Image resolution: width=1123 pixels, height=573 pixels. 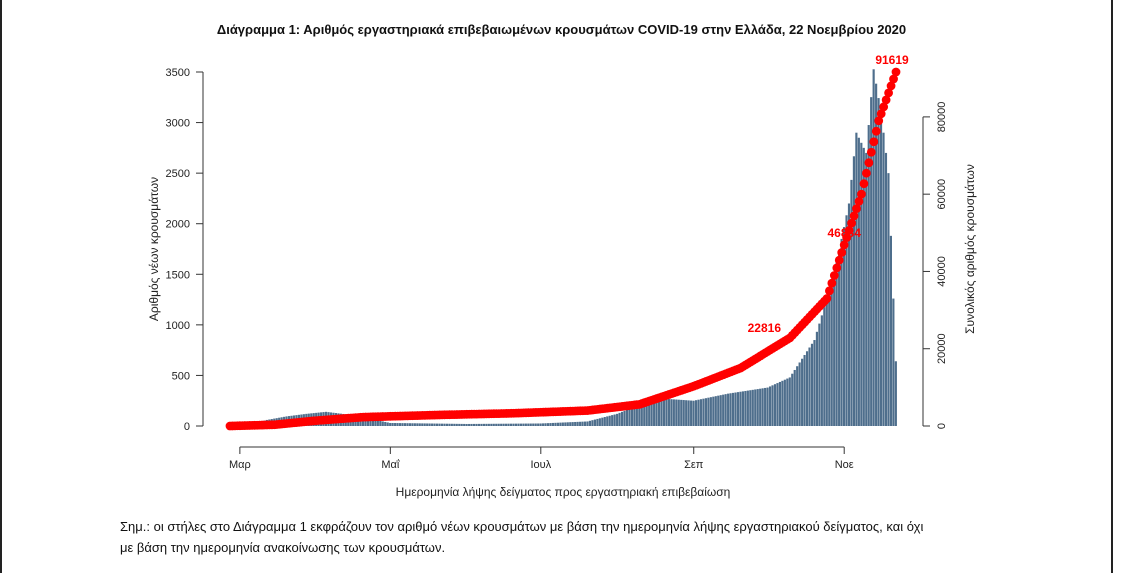 I want to click on y-tick-label-left: 3000, so click(x=178, y=124).